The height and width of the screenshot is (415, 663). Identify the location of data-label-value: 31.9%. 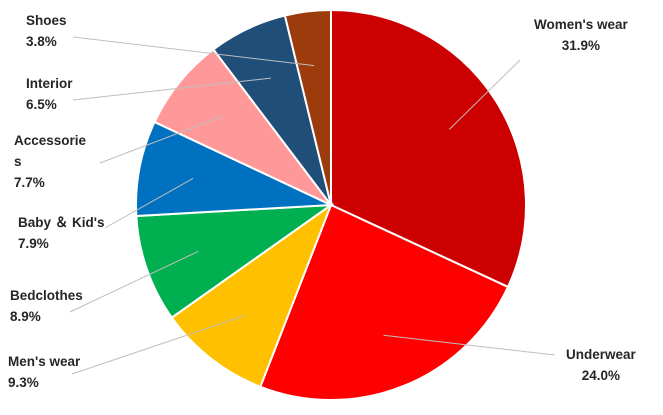
(581, 45).